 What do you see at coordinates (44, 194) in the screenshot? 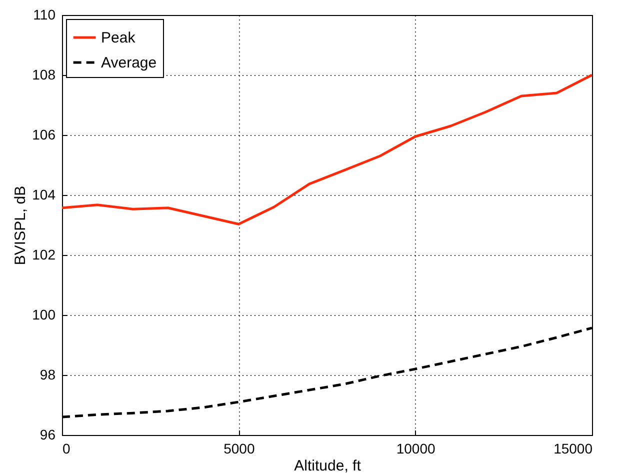
I see `y-tick-label: 104` at bounding box center [44, 194].